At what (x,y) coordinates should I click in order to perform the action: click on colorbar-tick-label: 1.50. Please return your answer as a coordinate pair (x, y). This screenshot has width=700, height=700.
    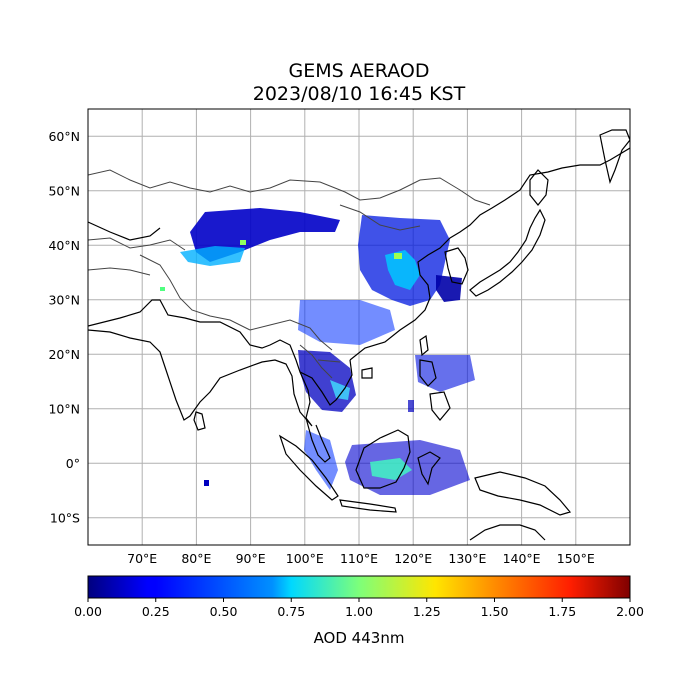
    Looking at the image, I should click on (495, 611).